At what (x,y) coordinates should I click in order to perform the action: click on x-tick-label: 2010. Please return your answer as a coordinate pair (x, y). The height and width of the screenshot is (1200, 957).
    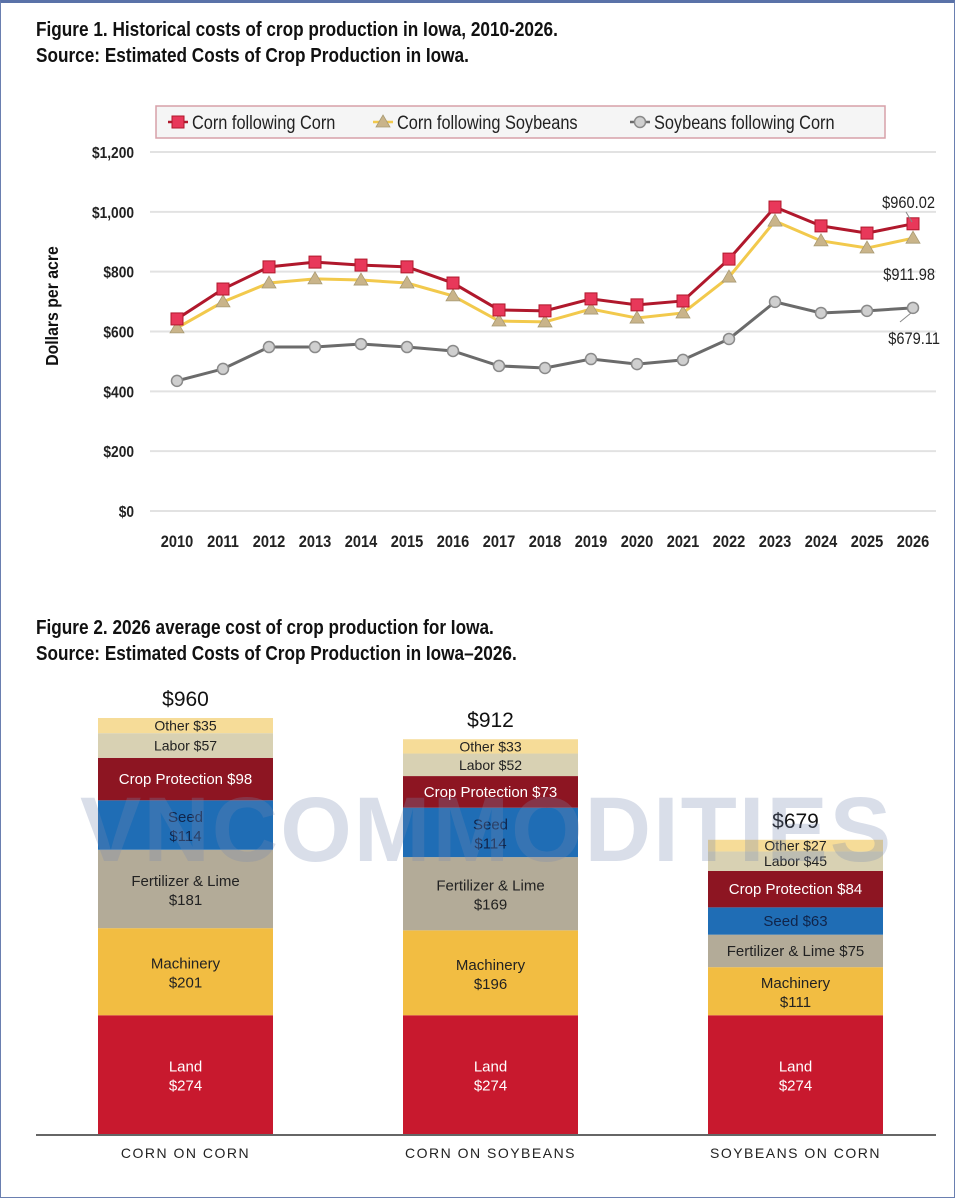
    Looking at the image, I should click on (177, 542).